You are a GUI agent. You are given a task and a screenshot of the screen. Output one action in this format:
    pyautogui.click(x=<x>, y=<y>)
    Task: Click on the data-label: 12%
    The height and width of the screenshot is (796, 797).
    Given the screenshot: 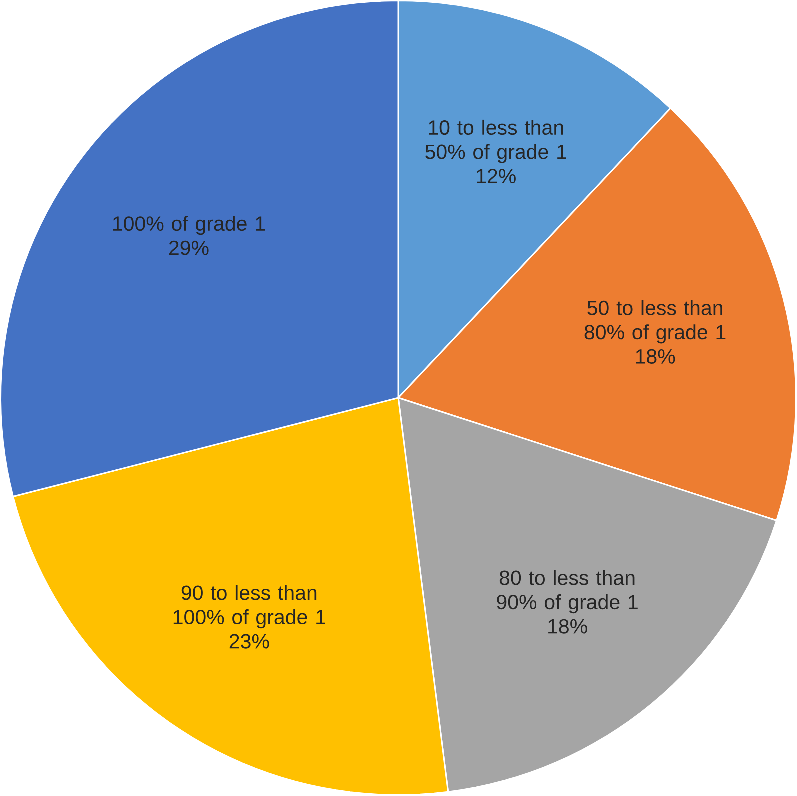 What is the action you would take?
    pyautogui.click(x=496, y=176)
    